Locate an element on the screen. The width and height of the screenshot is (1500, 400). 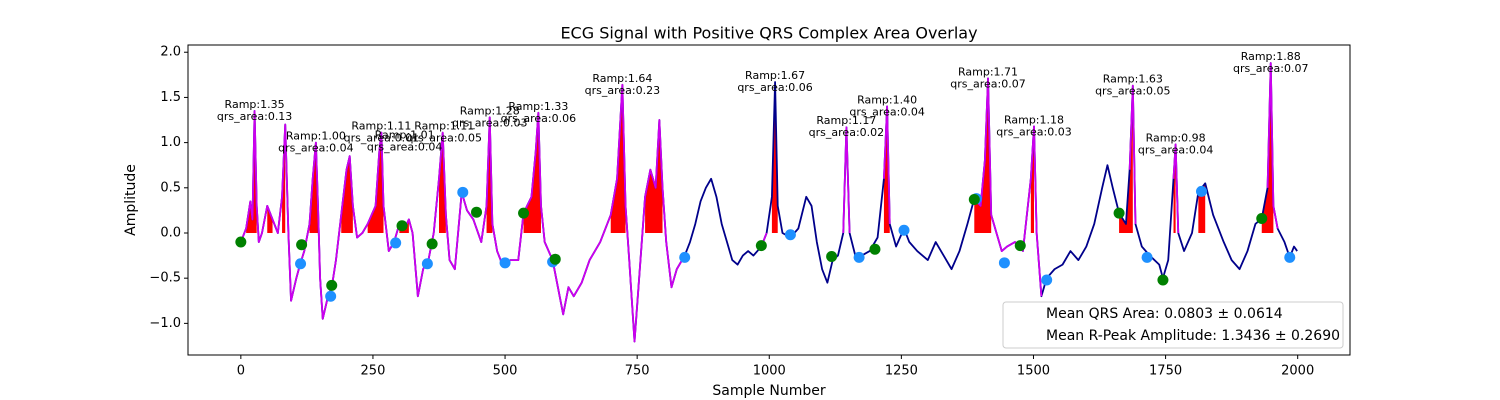
x-tick-label: 1750 is located at coordinates (1165, 371).